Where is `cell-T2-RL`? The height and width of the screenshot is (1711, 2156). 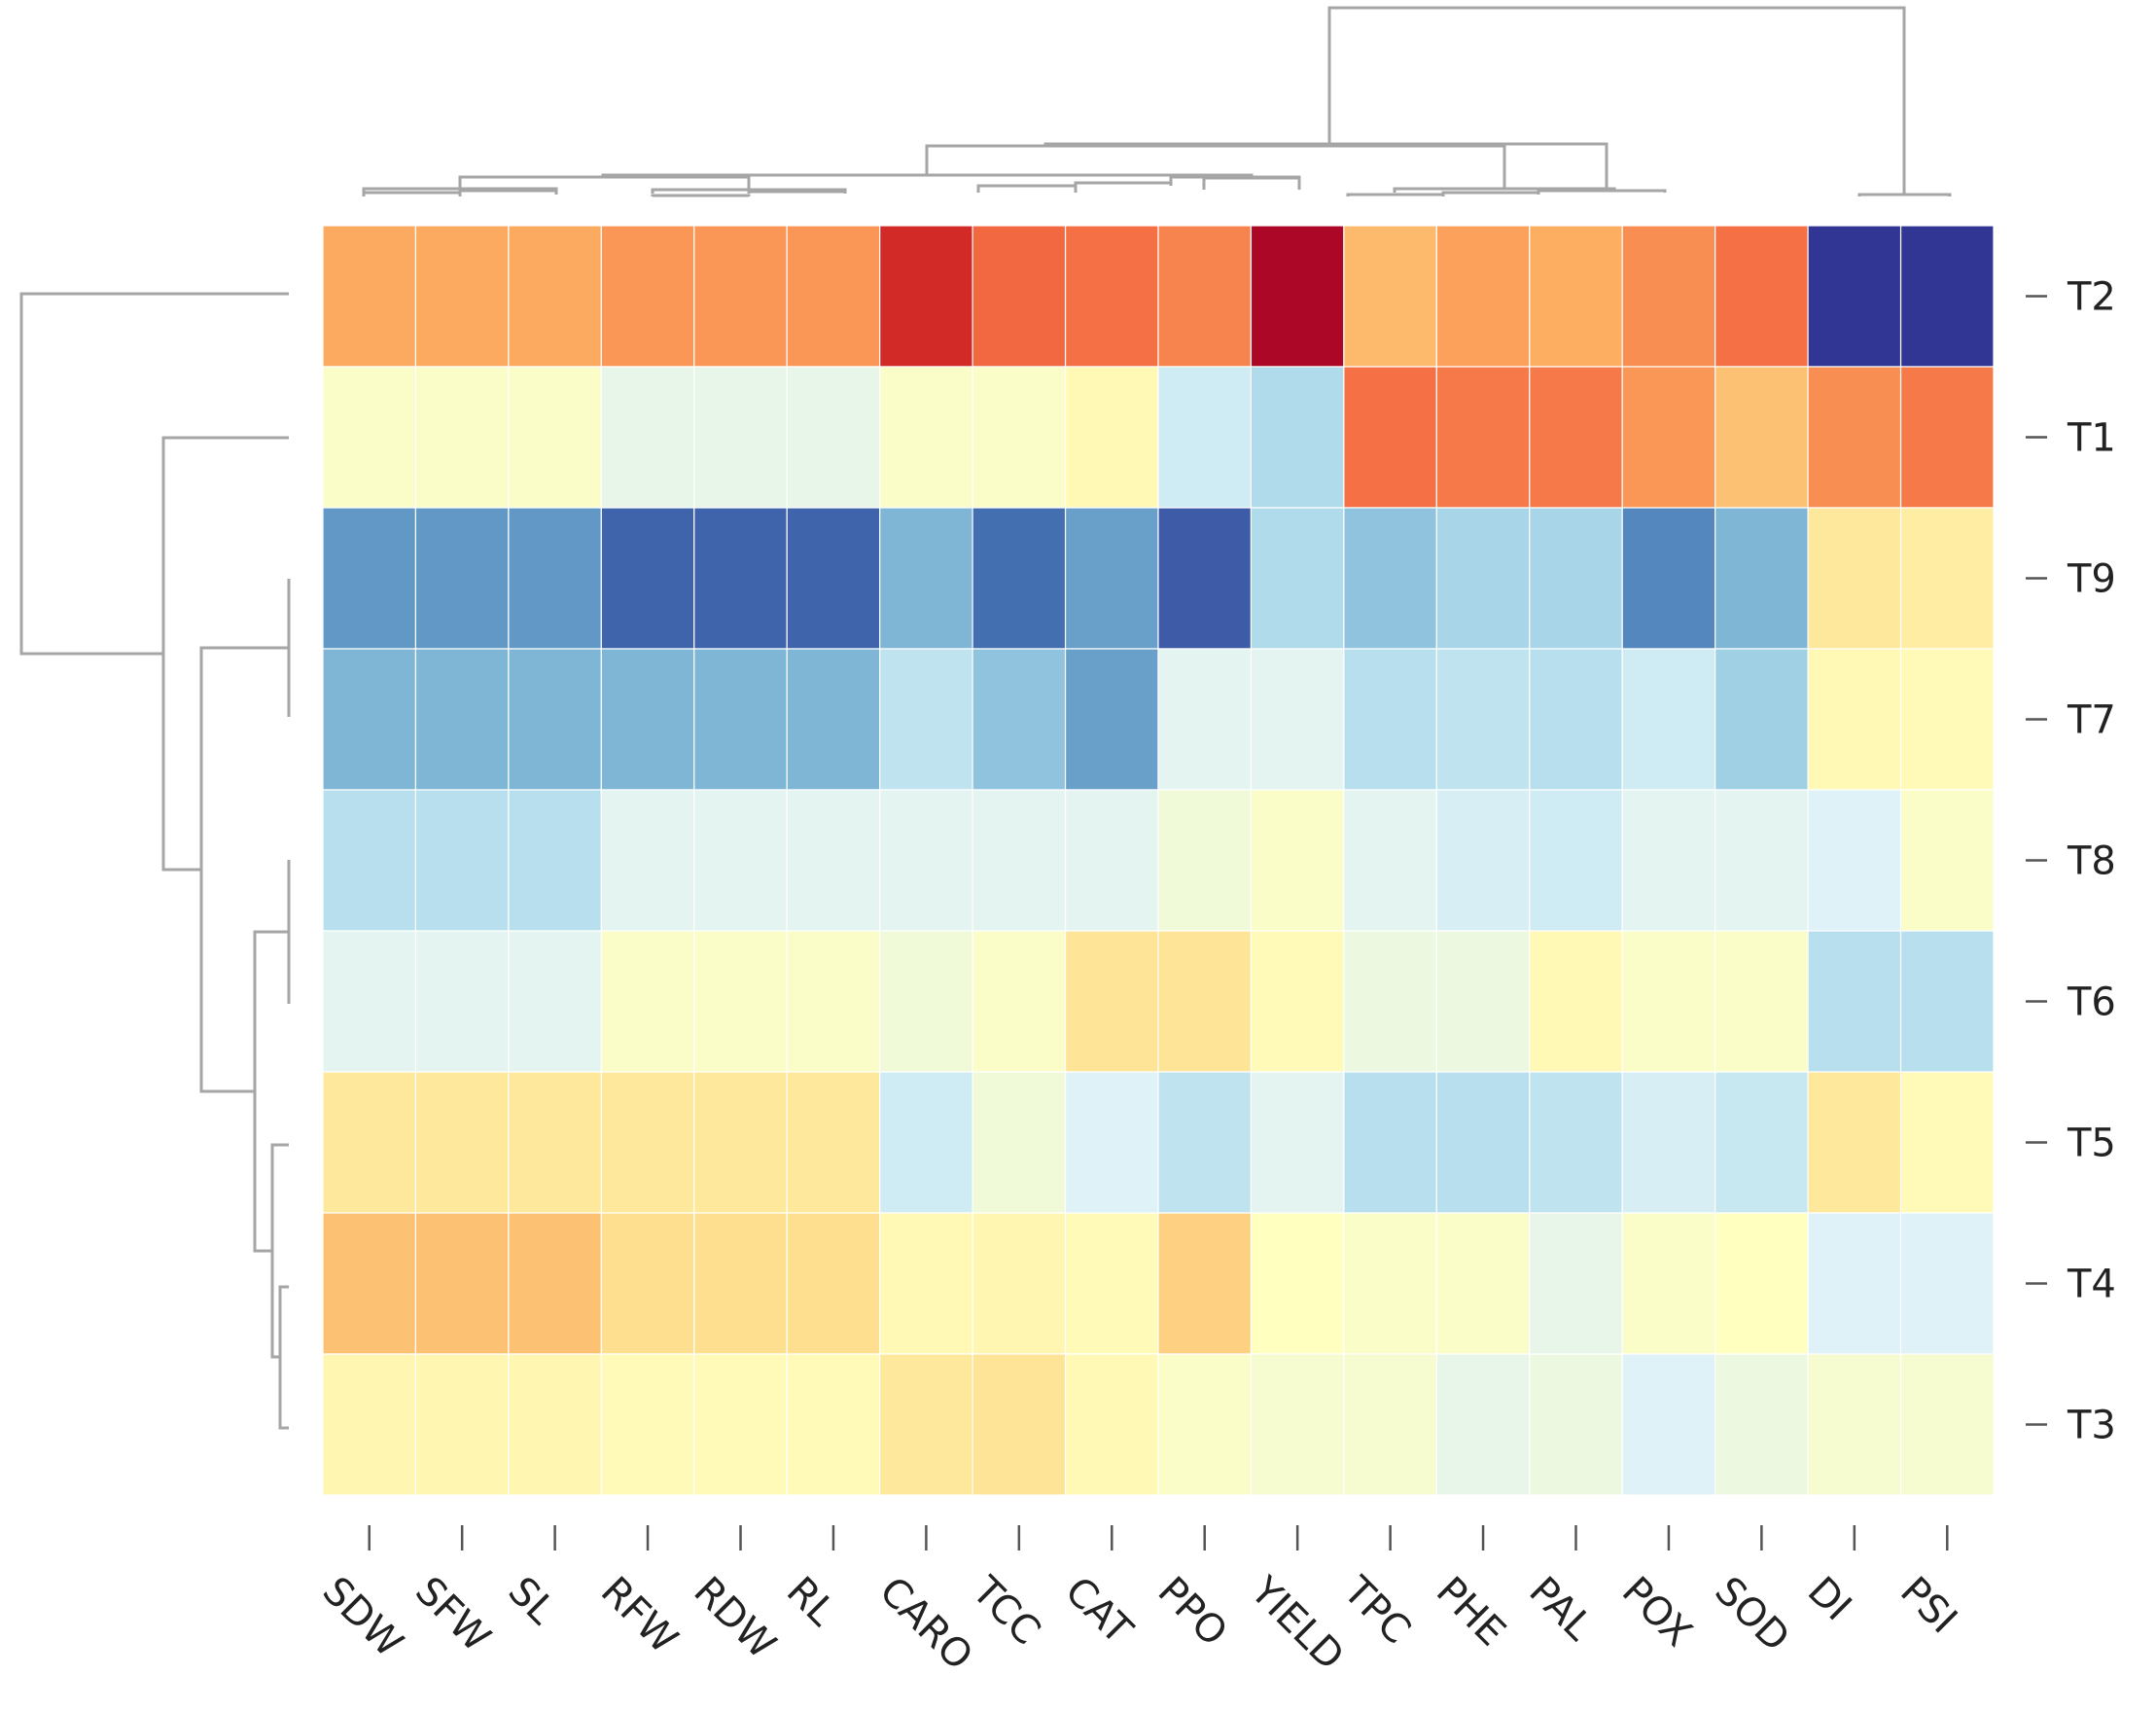
cell-T2-RL is located at coordinates (833, 297).